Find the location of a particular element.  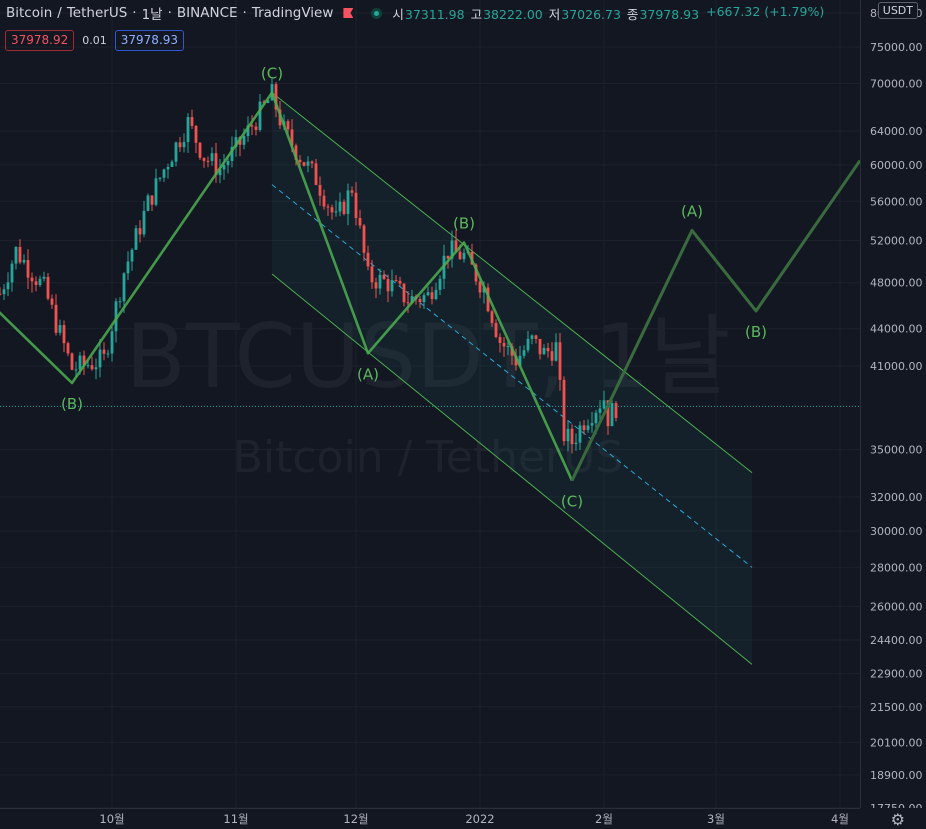

time-tick-label: 3월 is located at coordinates (716, 819).